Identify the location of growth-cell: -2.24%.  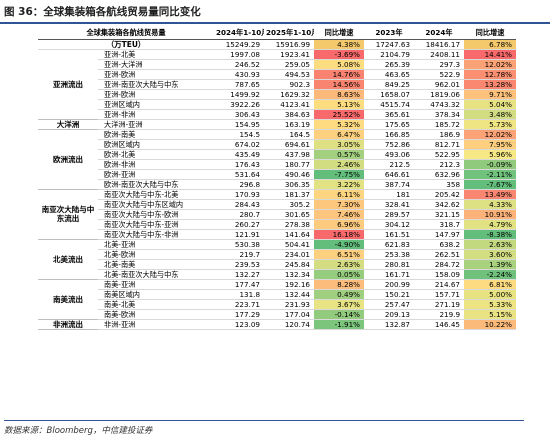
(490, 274).